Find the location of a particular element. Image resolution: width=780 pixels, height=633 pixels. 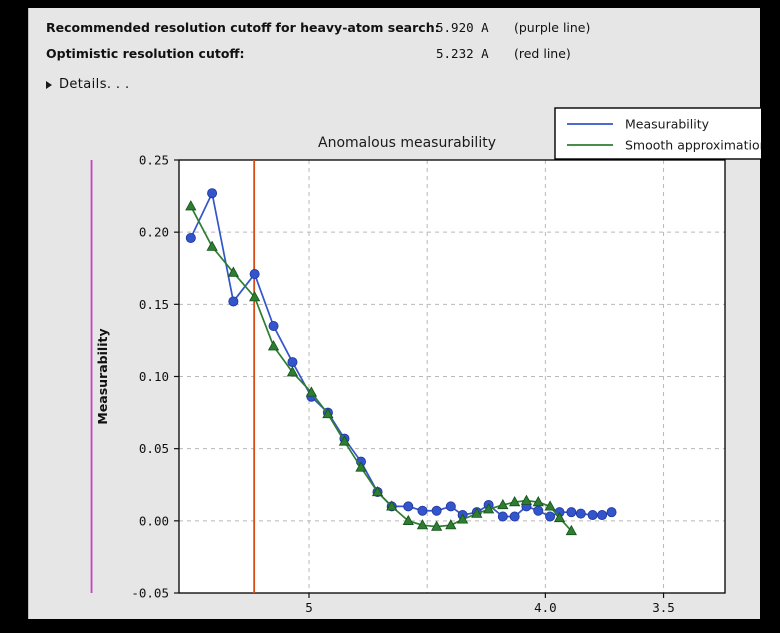

y-tick-label: 0.00 is located at coordinates (154, 520).